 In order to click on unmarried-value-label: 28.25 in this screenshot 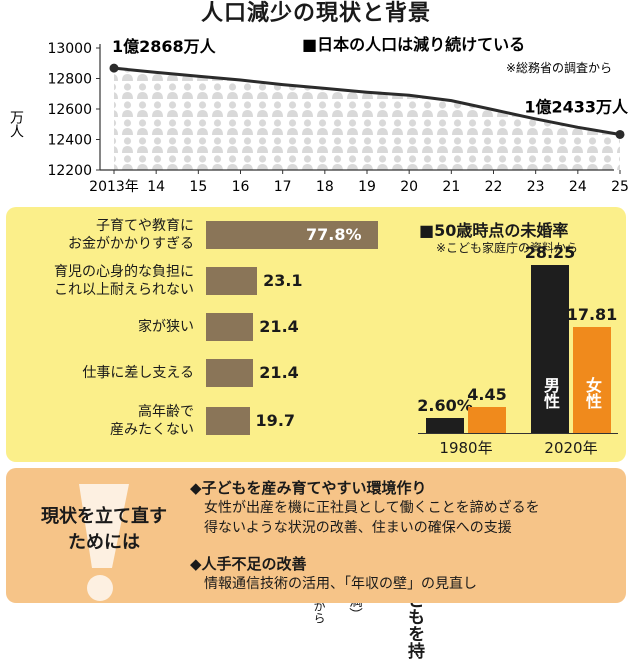, I will do `click(550, 252)`.